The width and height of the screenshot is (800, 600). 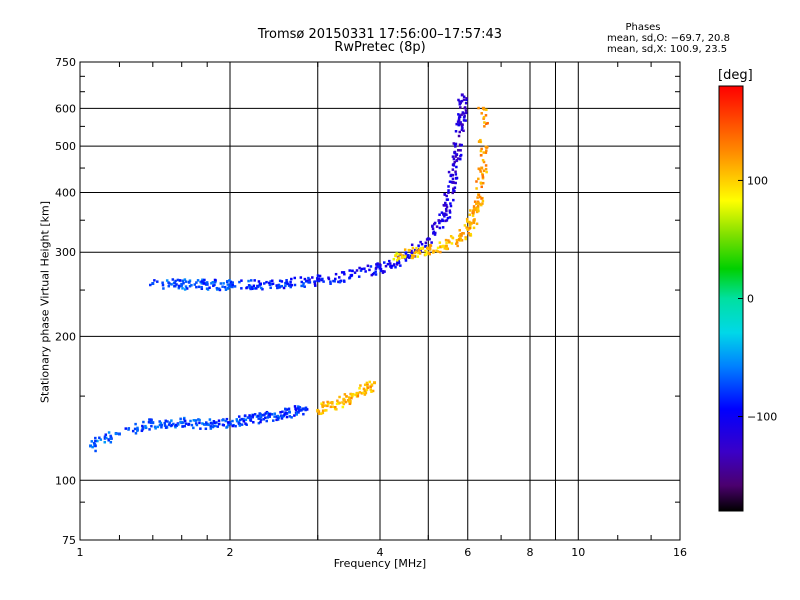 What do you see at coordinates (380, 47) in the screenshot?
I see `chart-subtitle: RwPretec (8p)` at bounding box center [380, 47].